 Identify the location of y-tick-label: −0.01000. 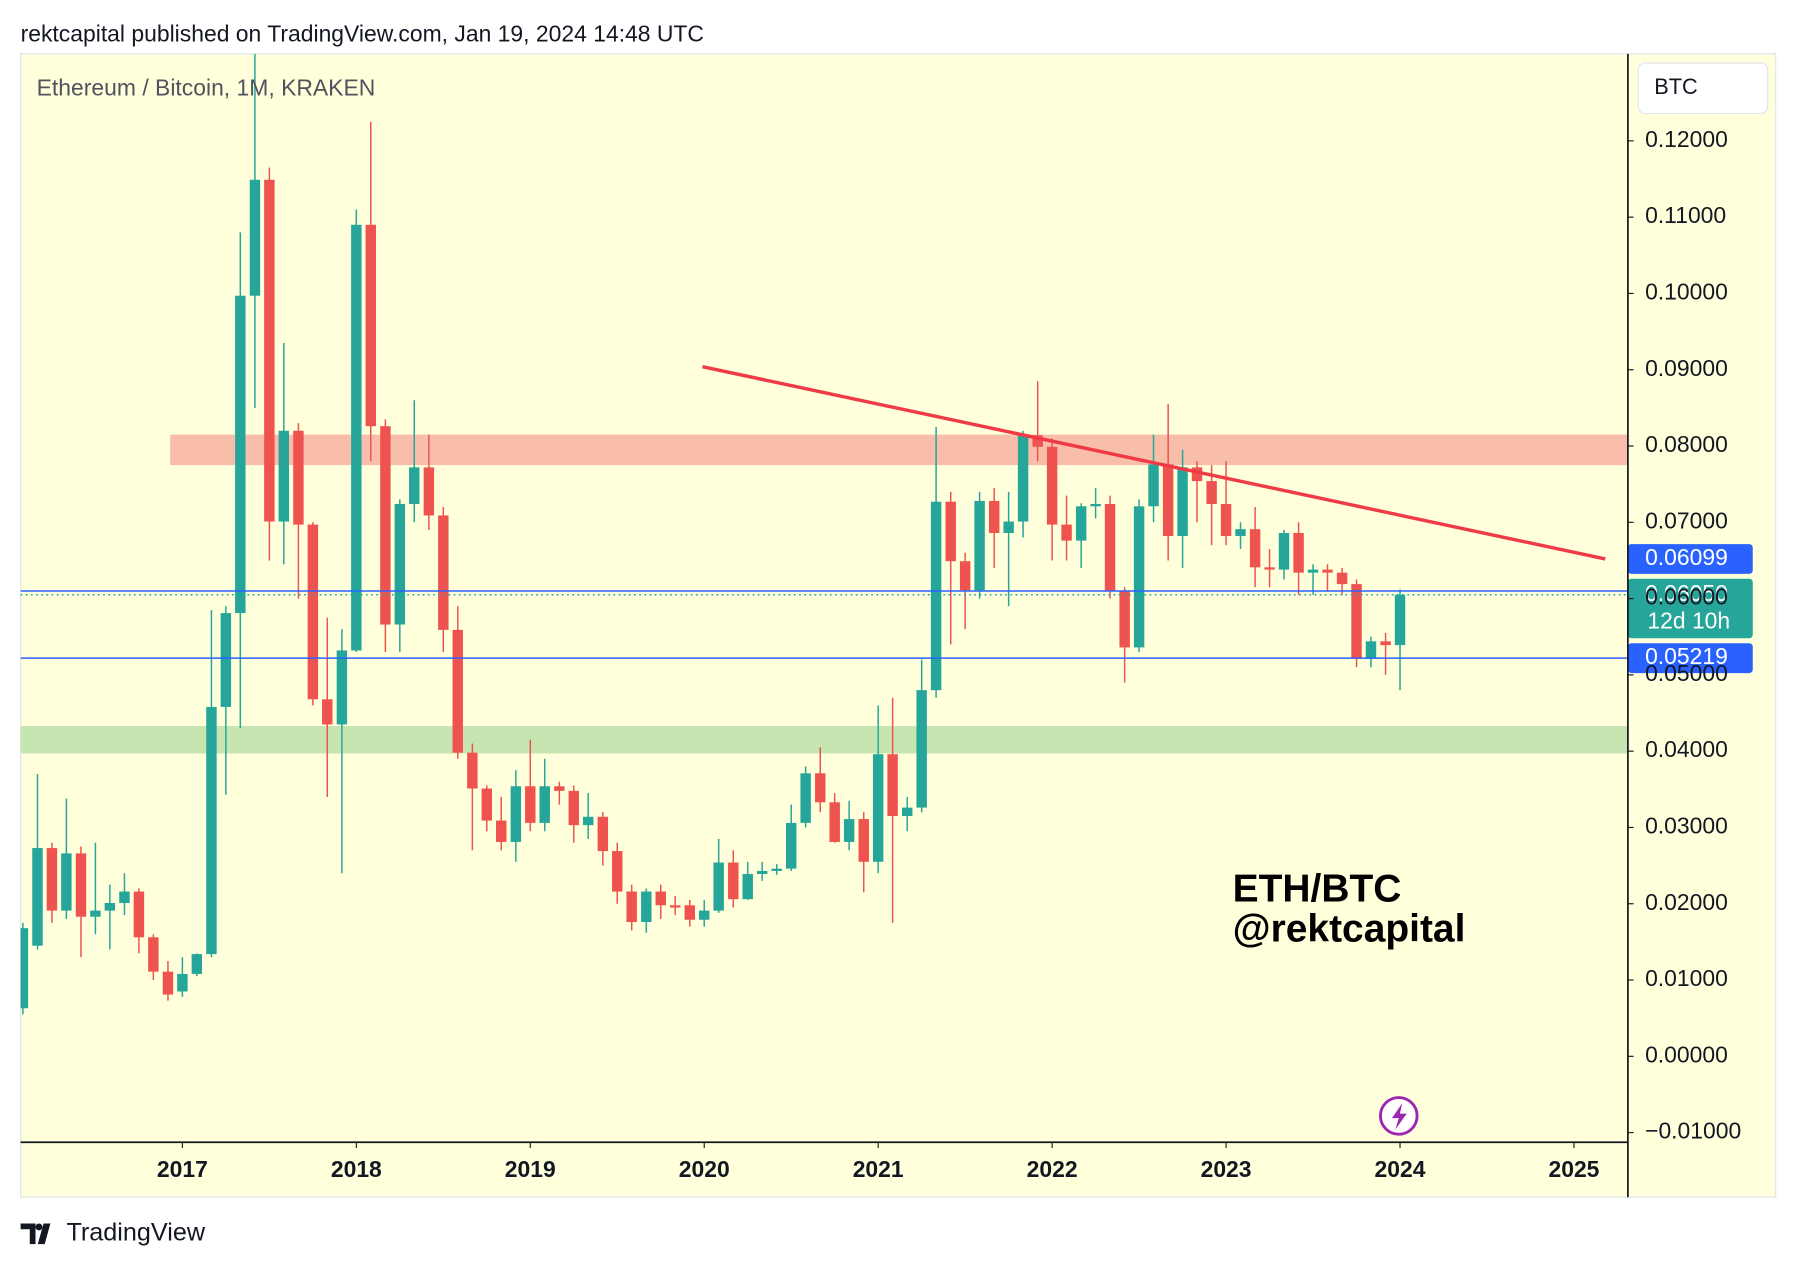
(1693, 1131).